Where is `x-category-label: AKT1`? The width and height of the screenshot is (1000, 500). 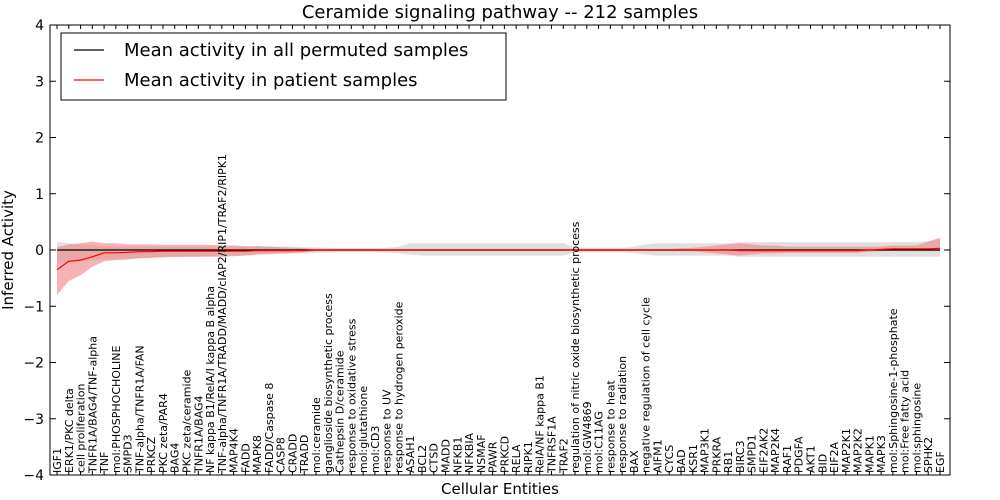 x-category-label: AKT1 is located at coordinates (811, 459).